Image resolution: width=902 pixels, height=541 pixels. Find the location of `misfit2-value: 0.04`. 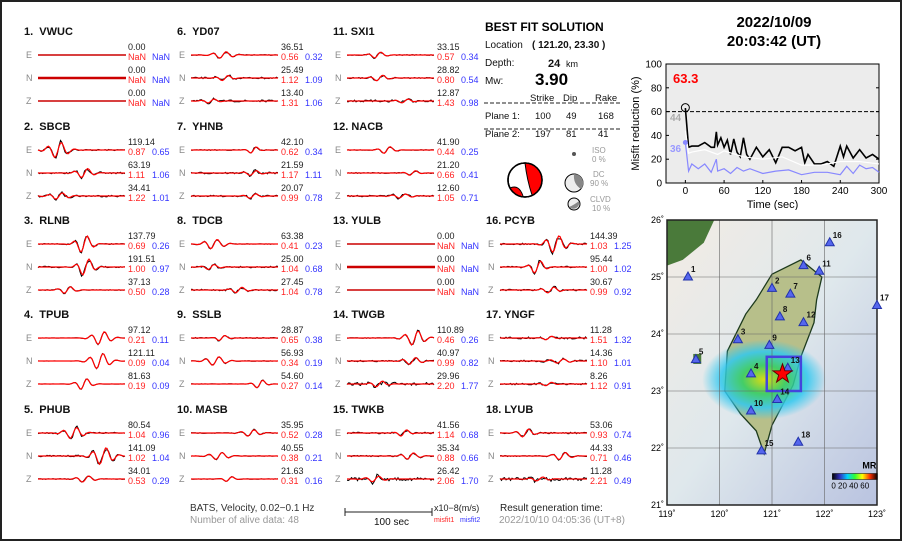

misfit2-value: 0.04 is located at coordinates (161, 363).